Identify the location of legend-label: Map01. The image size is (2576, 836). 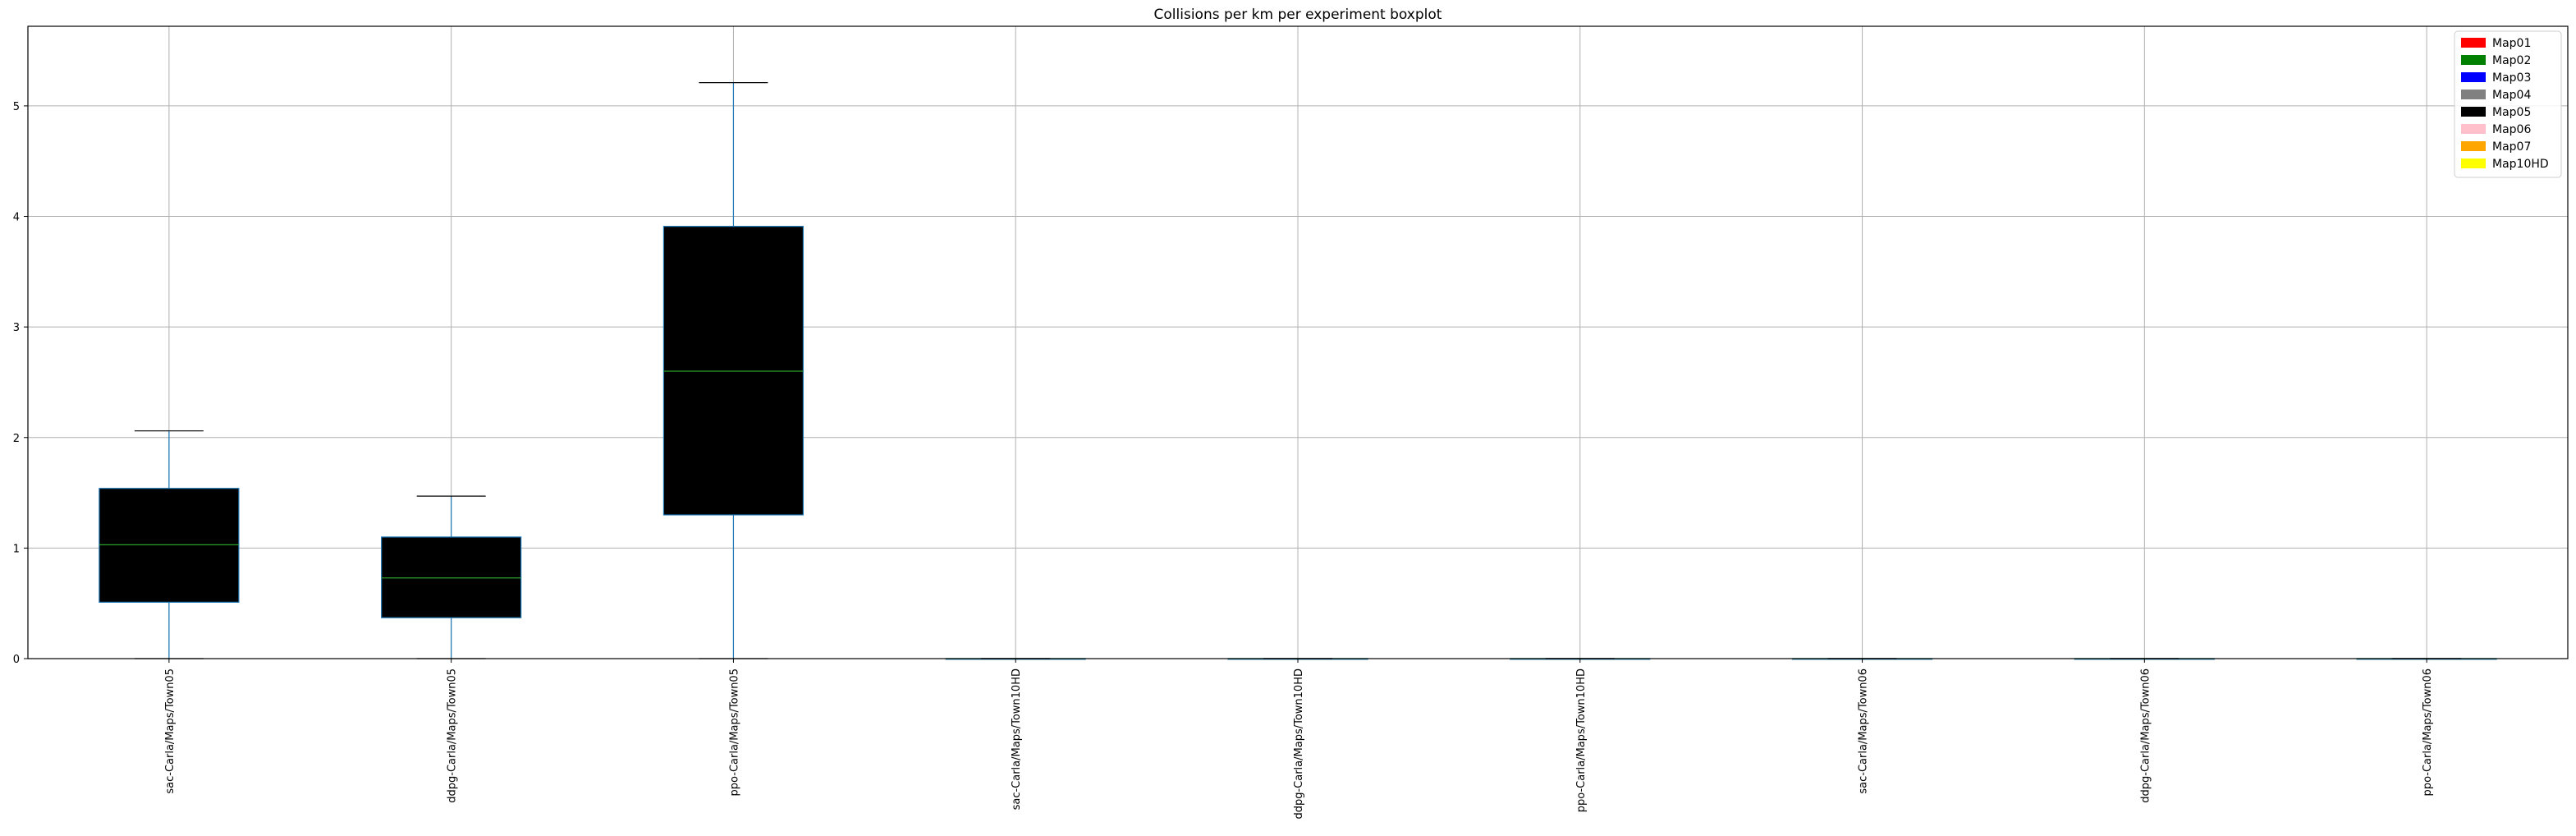
(2512, 43).